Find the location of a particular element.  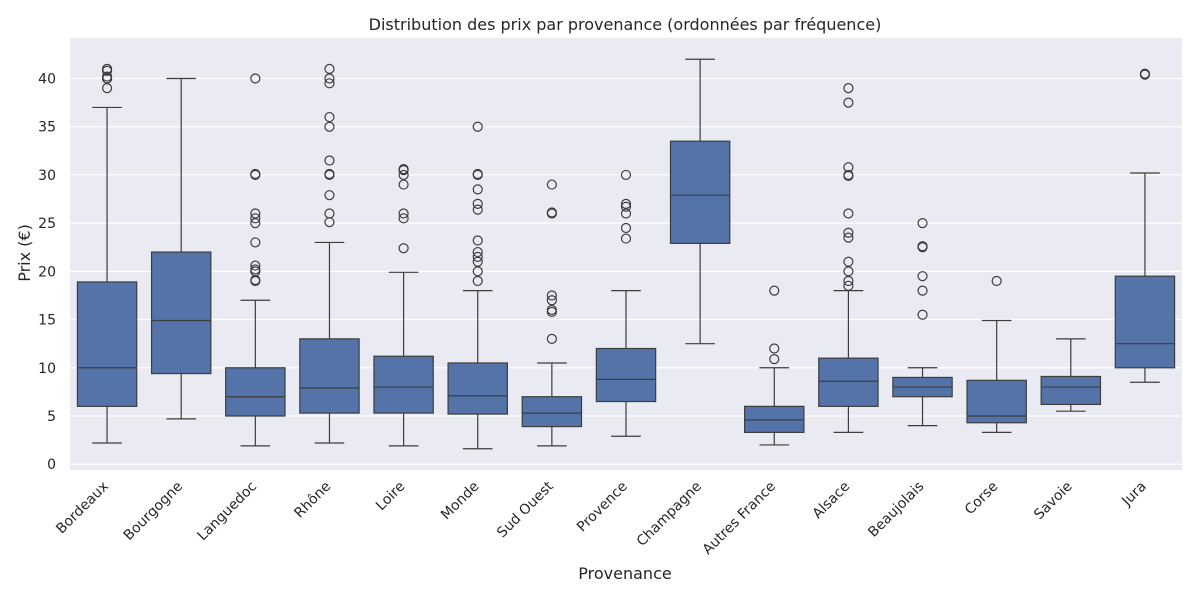

x-tick-label: Jura is located at coordinates (1133, 494).